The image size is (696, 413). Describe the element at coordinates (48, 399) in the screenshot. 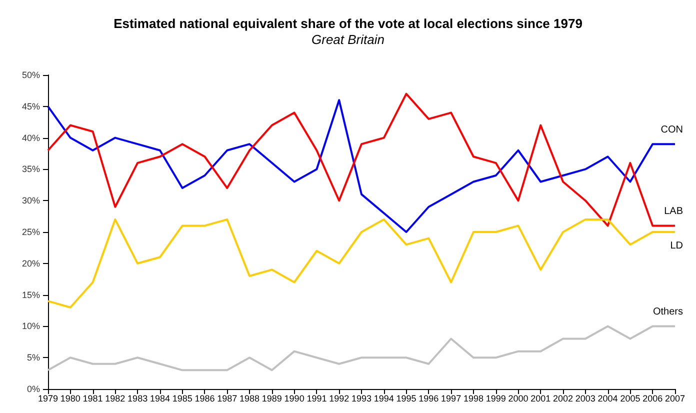

I see `x-tick-label: 1979` at that location.